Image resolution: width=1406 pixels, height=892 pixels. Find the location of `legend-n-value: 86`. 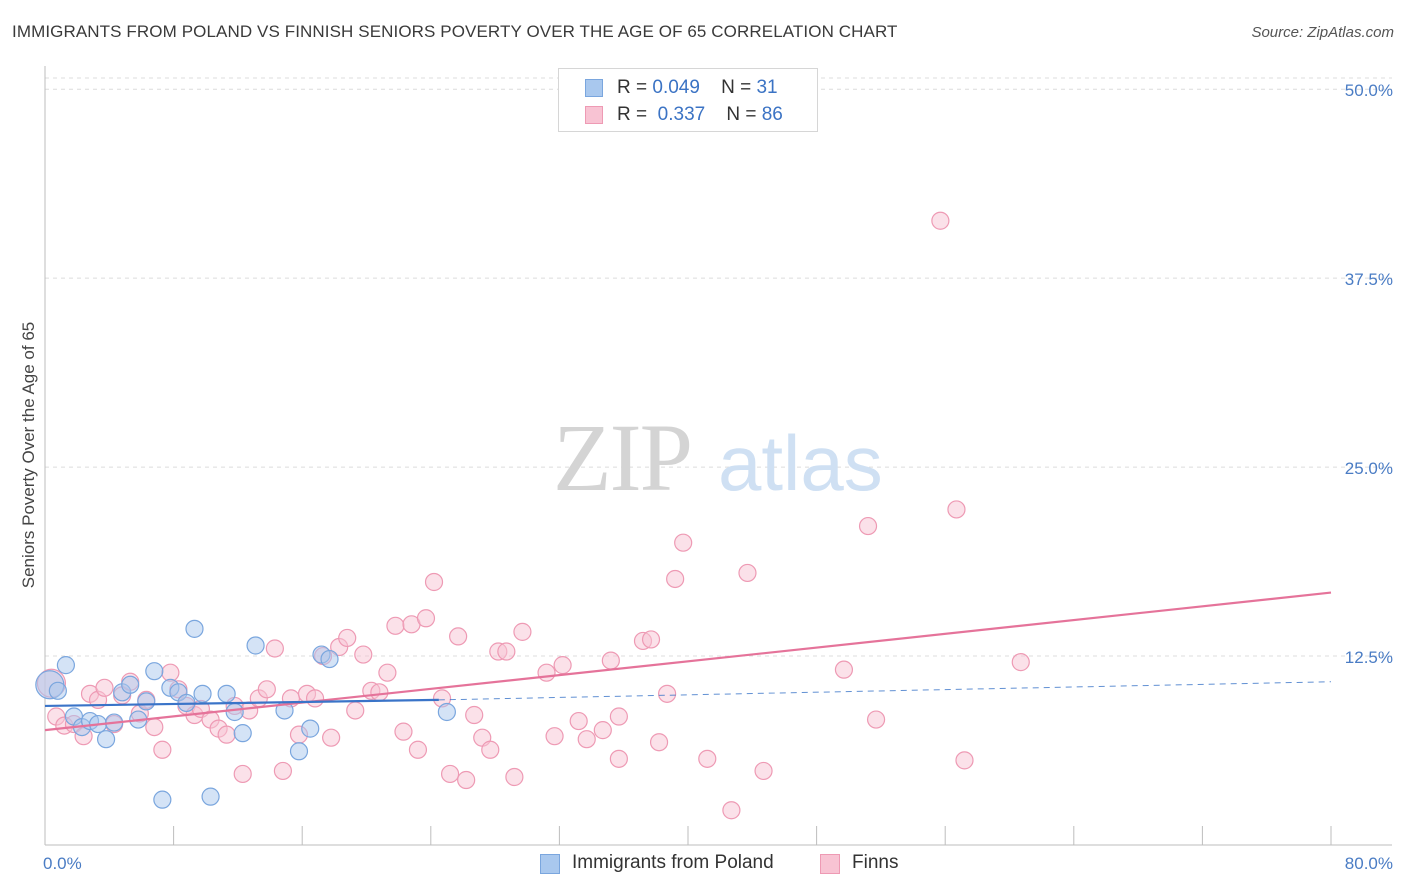

legend-n-value: 86 is located at coordinates (772, 114).